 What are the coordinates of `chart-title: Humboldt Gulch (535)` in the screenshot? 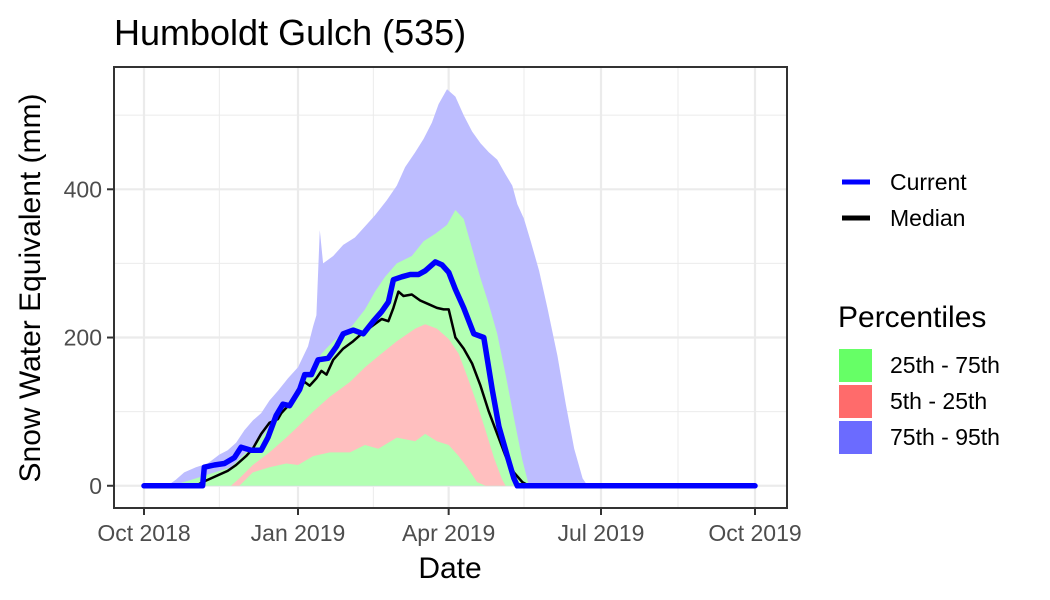 It's located at (290, 32).